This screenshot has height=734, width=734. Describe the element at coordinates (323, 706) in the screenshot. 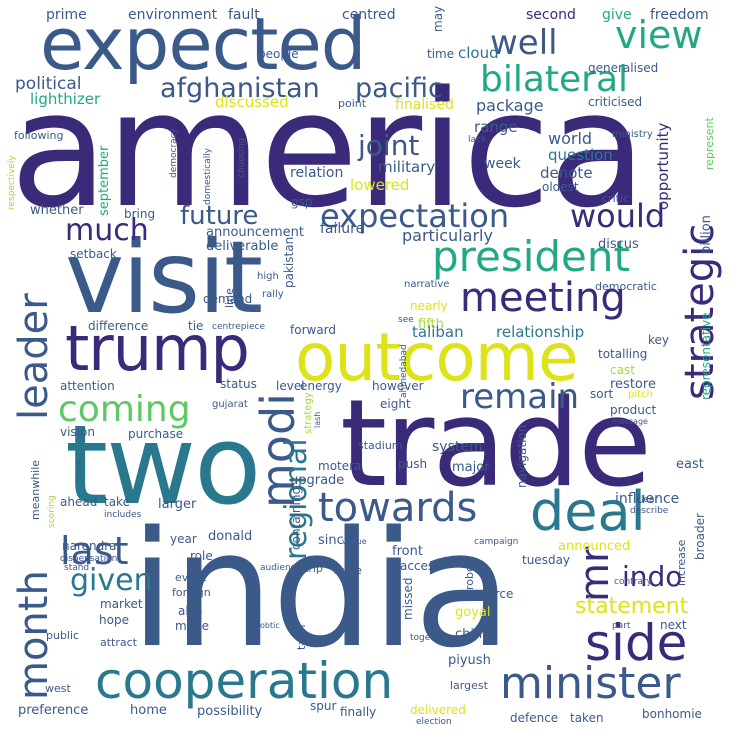

I see `word-spur: spur` at that location.